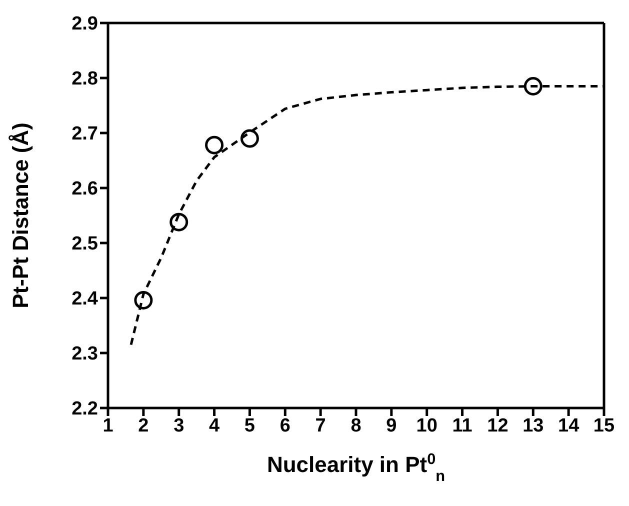 The height and width of the screenshot is (506, 629). What do you see at coordinates (462, 425) in the screenshot?
I see `x-tick-label: 11` at bounding box center [462, 425].